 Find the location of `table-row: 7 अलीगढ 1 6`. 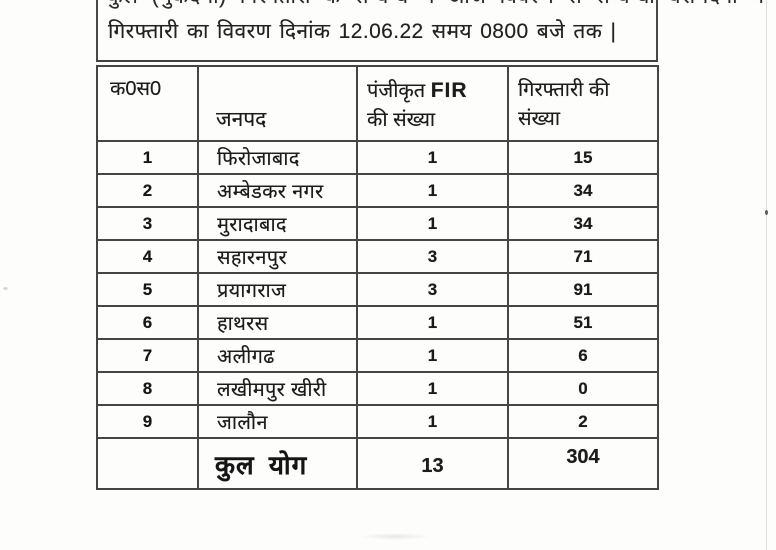

table-row: 7 अलीगढ 1 6 is located at coordinates (377, 355).